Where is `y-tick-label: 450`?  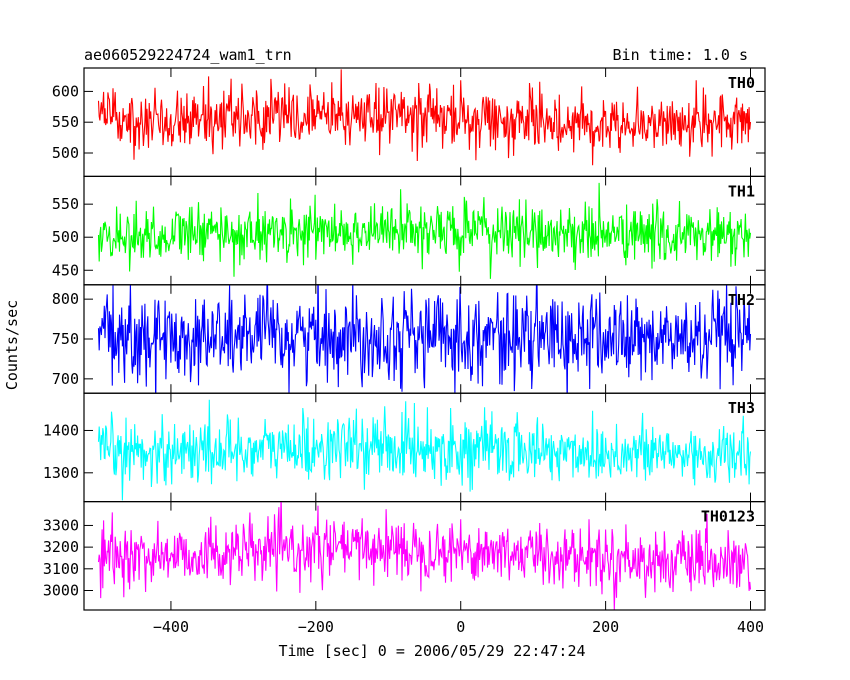
y-tick-label: 450 is located at coordinates (65, 270).